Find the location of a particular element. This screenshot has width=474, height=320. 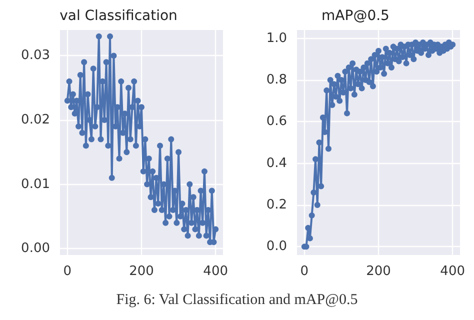

chart-title: val Classification is located at coordinates (119, 16).